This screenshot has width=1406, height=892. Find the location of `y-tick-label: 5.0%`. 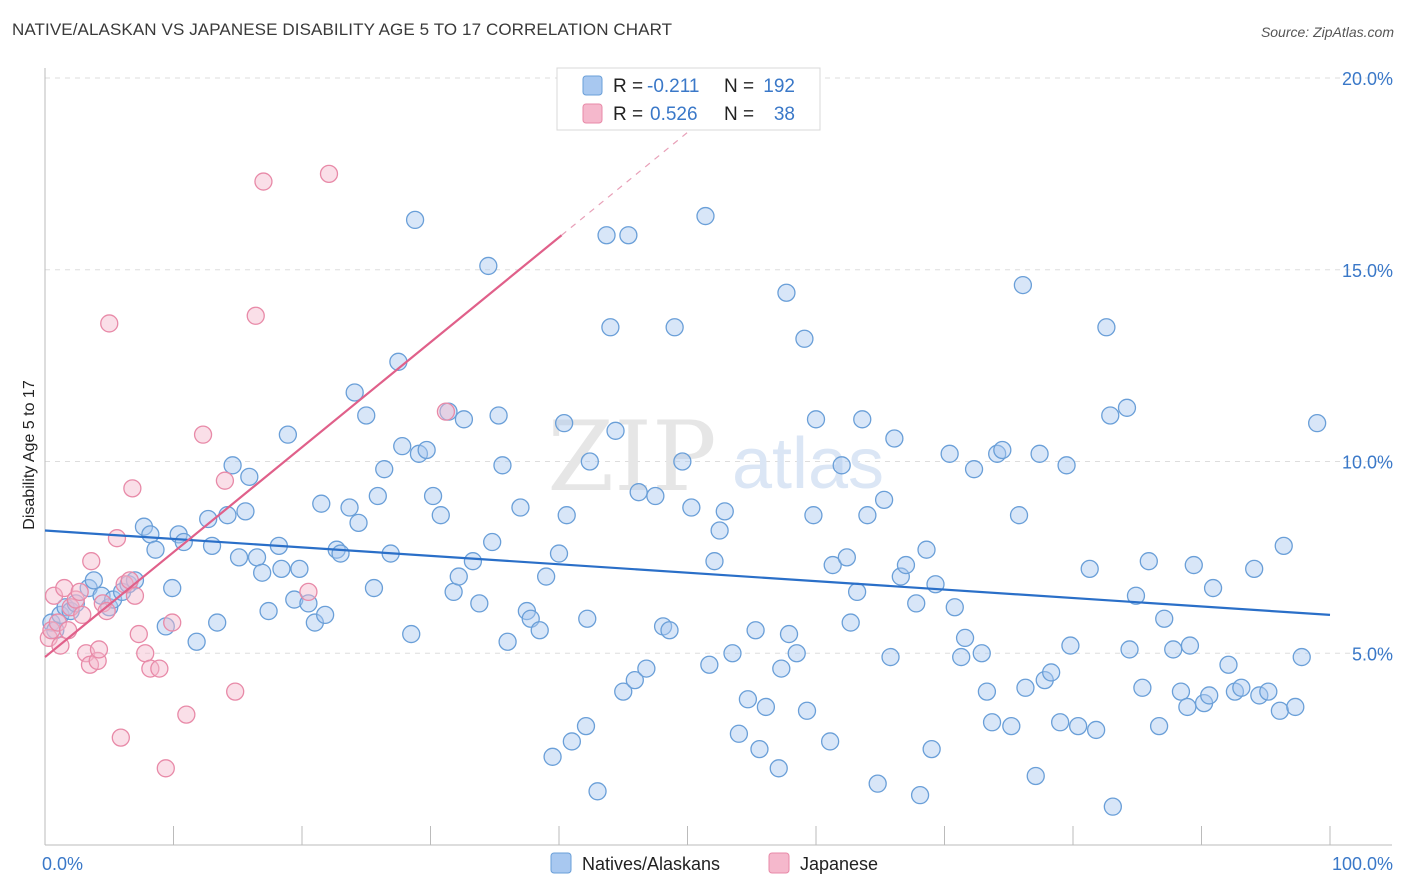

y-tick-label: 5.0% is located at coordinates (1372, 654).